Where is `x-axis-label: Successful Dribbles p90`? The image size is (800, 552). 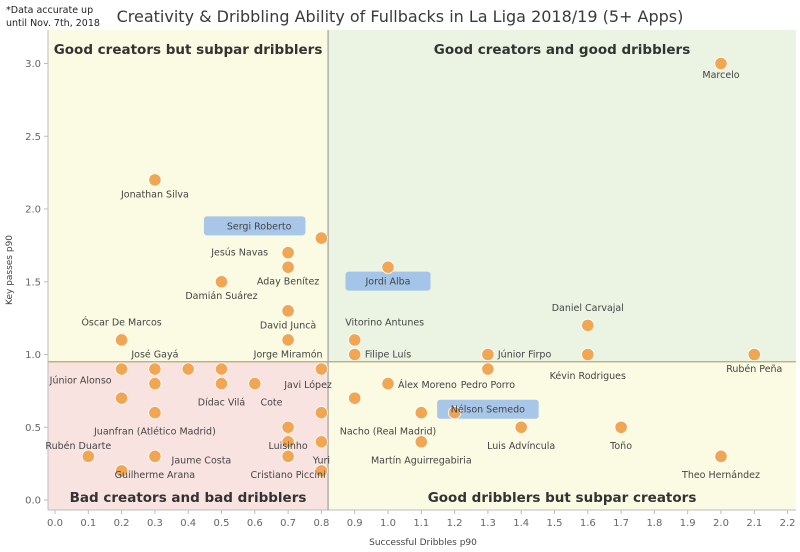
x-axis-label: Successful Dribbles p90 is located at coordinates (423, 543).